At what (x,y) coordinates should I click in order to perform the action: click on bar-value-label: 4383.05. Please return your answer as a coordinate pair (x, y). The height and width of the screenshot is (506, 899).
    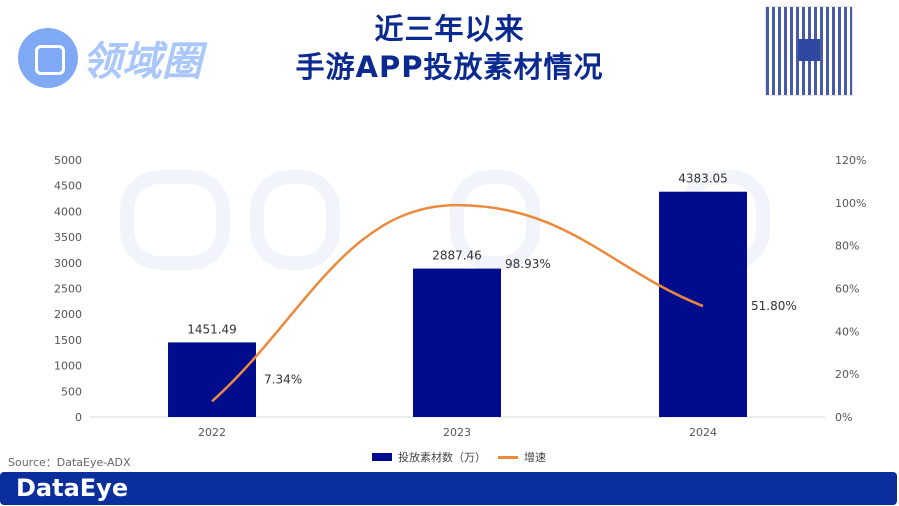
    Looking at the image, I should click on (703, 179).